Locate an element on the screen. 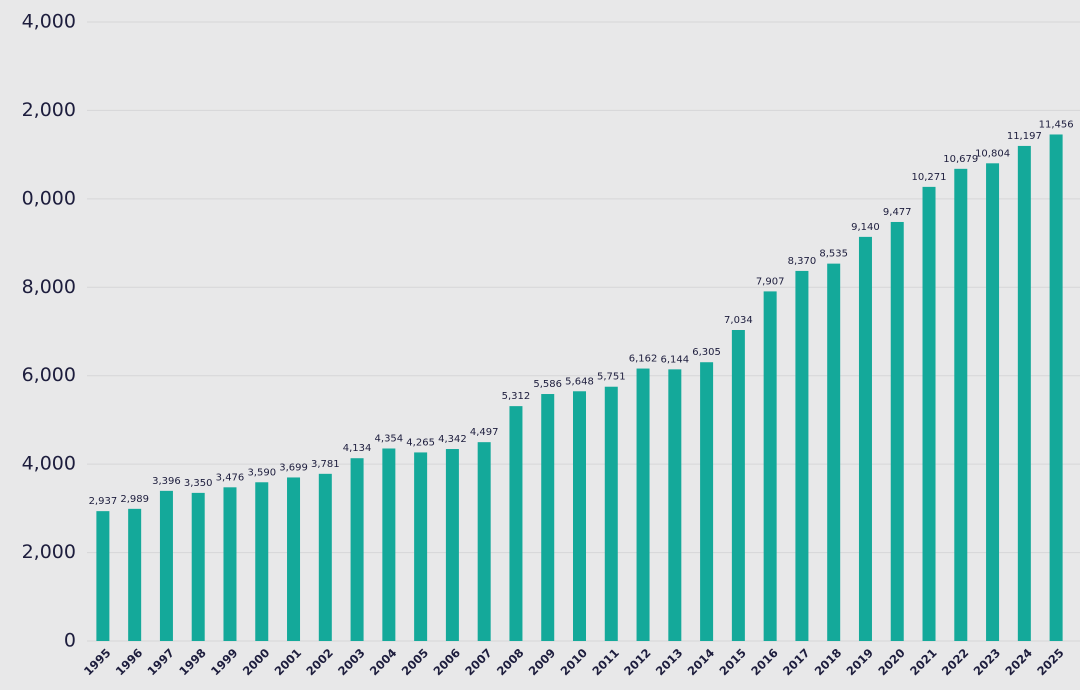 This screenshot has height=690, width=1080. x-tick-label: 1998 is located at coordinates (192, 662).